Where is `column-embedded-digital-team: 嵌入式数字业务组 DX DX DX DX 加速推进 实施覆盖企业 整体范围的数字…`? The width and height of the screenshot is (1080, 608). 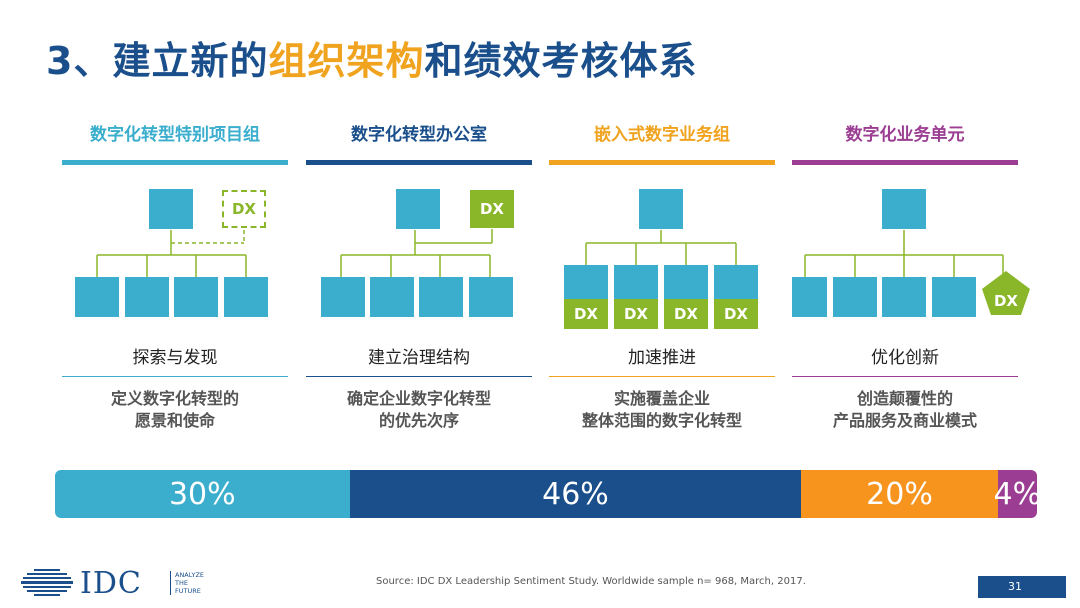 column-embedded-digital-team: 嵌入式数字业务组 DX DX DX DX 加速推进 实施覆盖企业 整体范围的数字… is located at coordinates (662, 274).